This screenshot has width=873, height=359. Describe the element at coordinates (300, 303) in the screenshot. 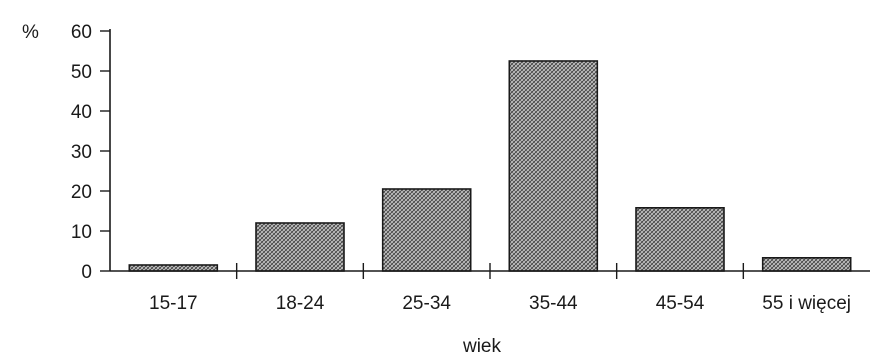

I see `x-tick-label-18-24: 18-24` at that location.